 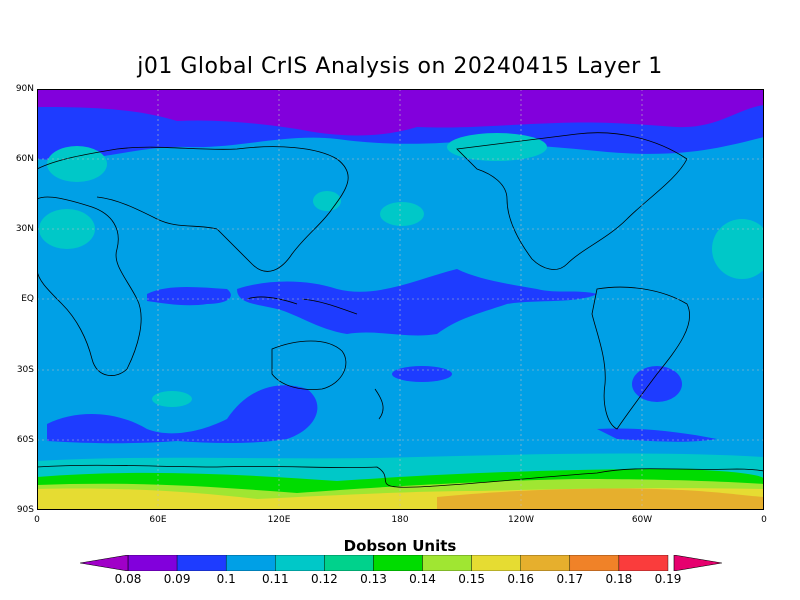 What do you see at coordinates (417, 302) in the screenshot?
I see `tropical-blue-band-pacific` at bounding box center [417, 302].